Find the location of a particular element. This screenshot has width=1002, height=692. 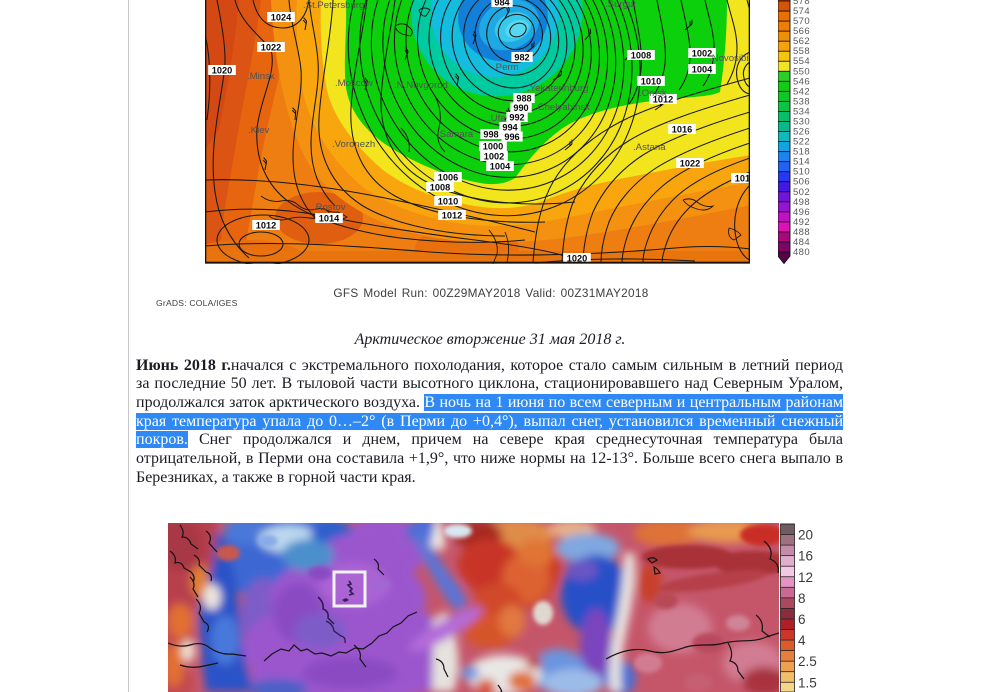

svg-text: 570 is located at coordinates (801, 21).